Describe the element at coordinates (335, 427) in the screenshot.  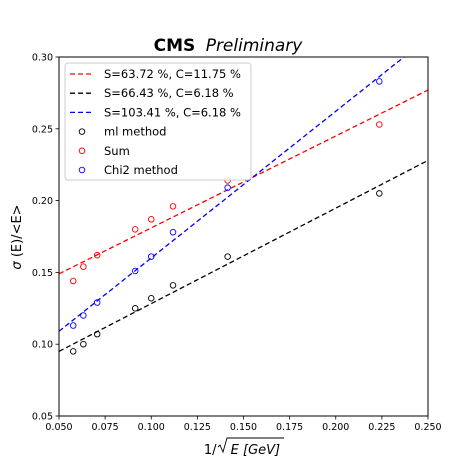
I see `x-tick-label: 0.200` at that location.